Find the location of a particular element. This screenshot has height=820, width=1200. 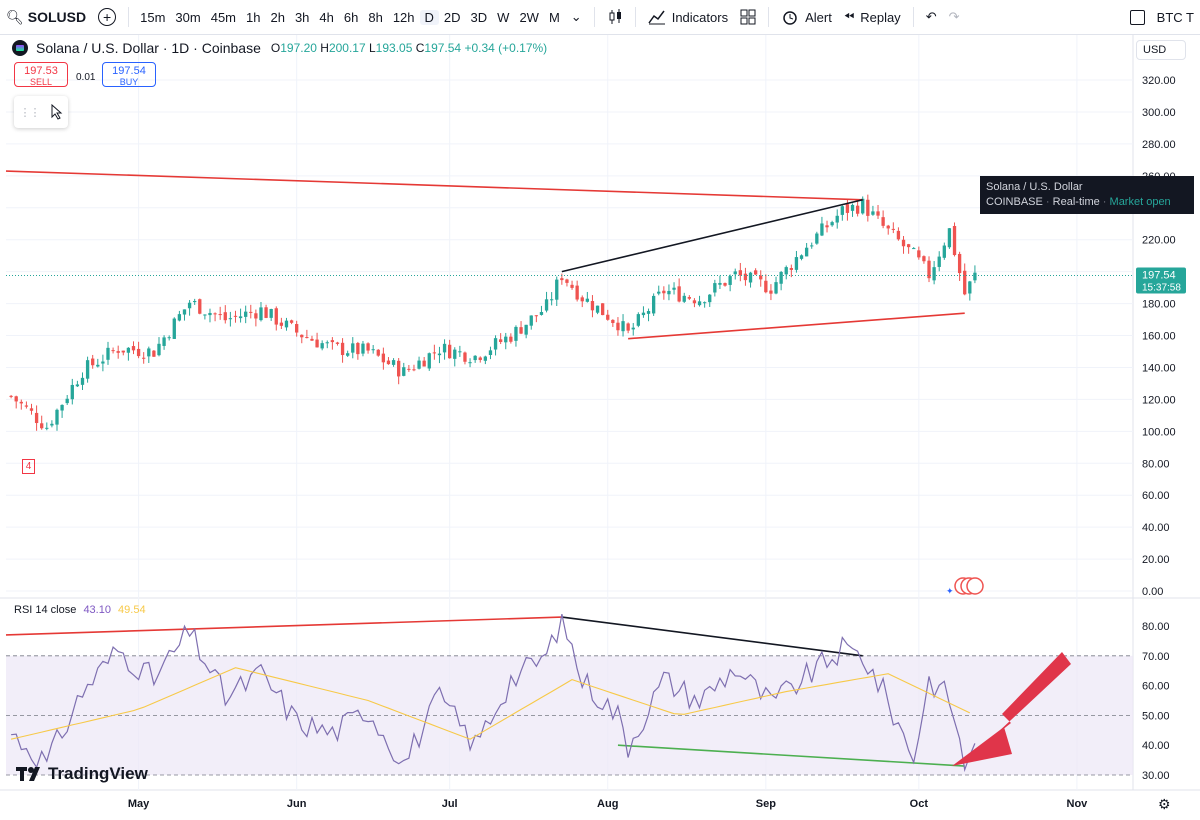

timeframe-1h: 1h is located at coordinates (253, 17).